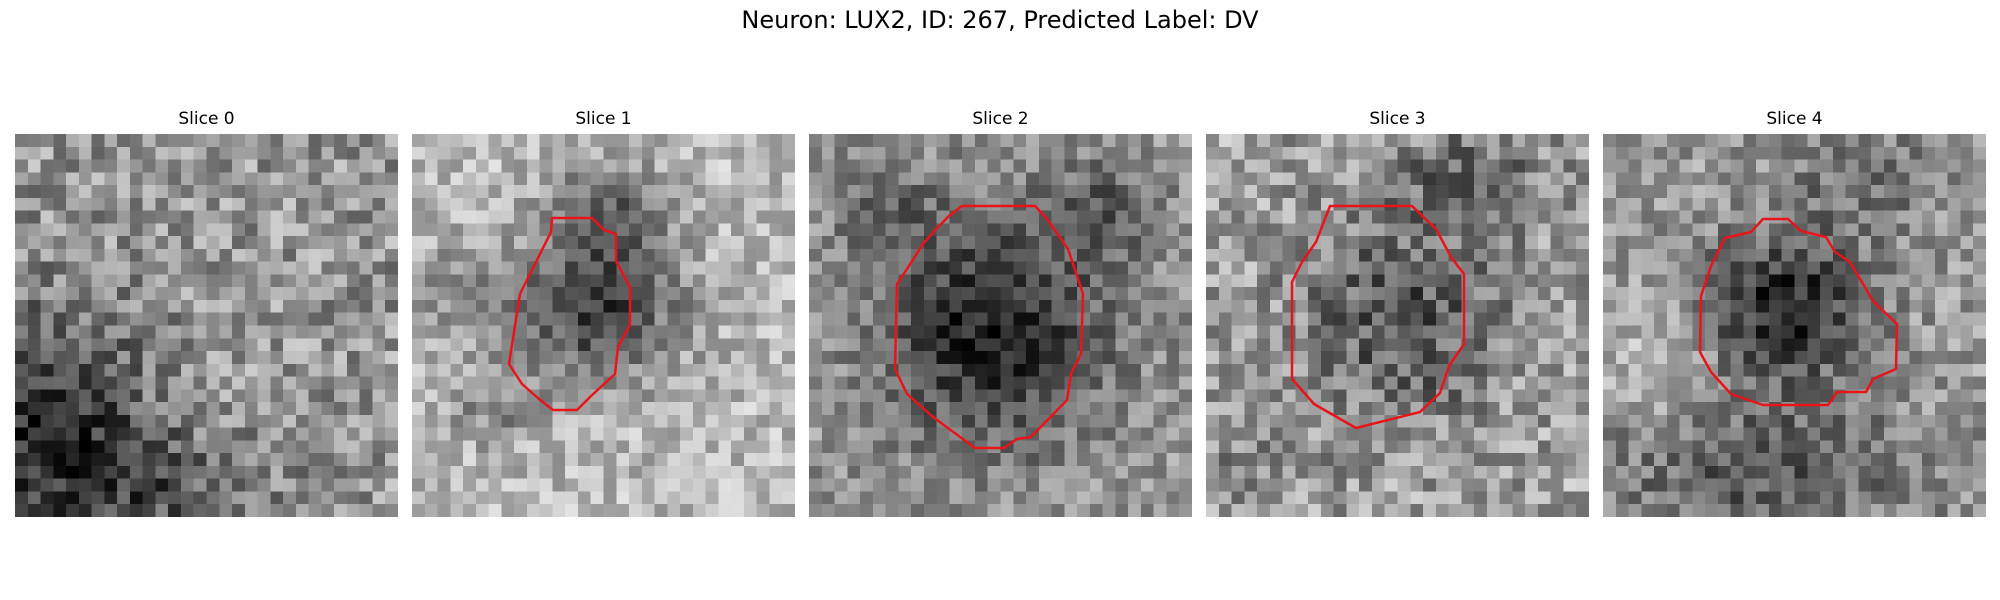 The height and width of the screenshot is (600, 2000). I want to click on slice-panel-4: Slice 4, so click(1794, 312).